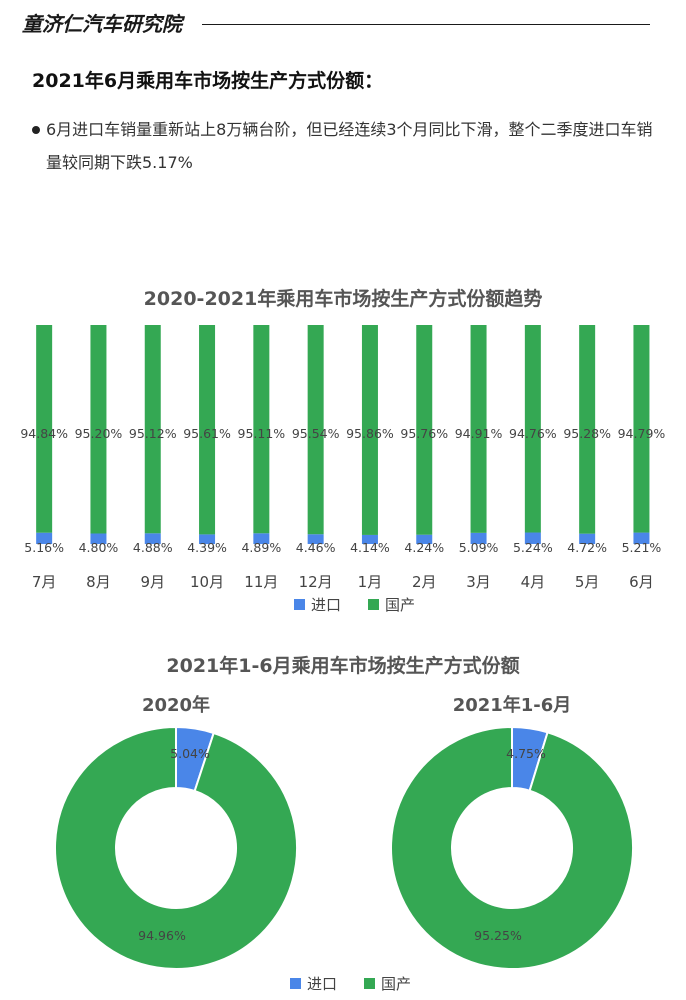 Image resolution: width=686 pixels, height=1000 pixels. Describe the element at coordinates (370, 433) in the screenshot. I see `bar-label-domestic-6: 95.86%` at that location.